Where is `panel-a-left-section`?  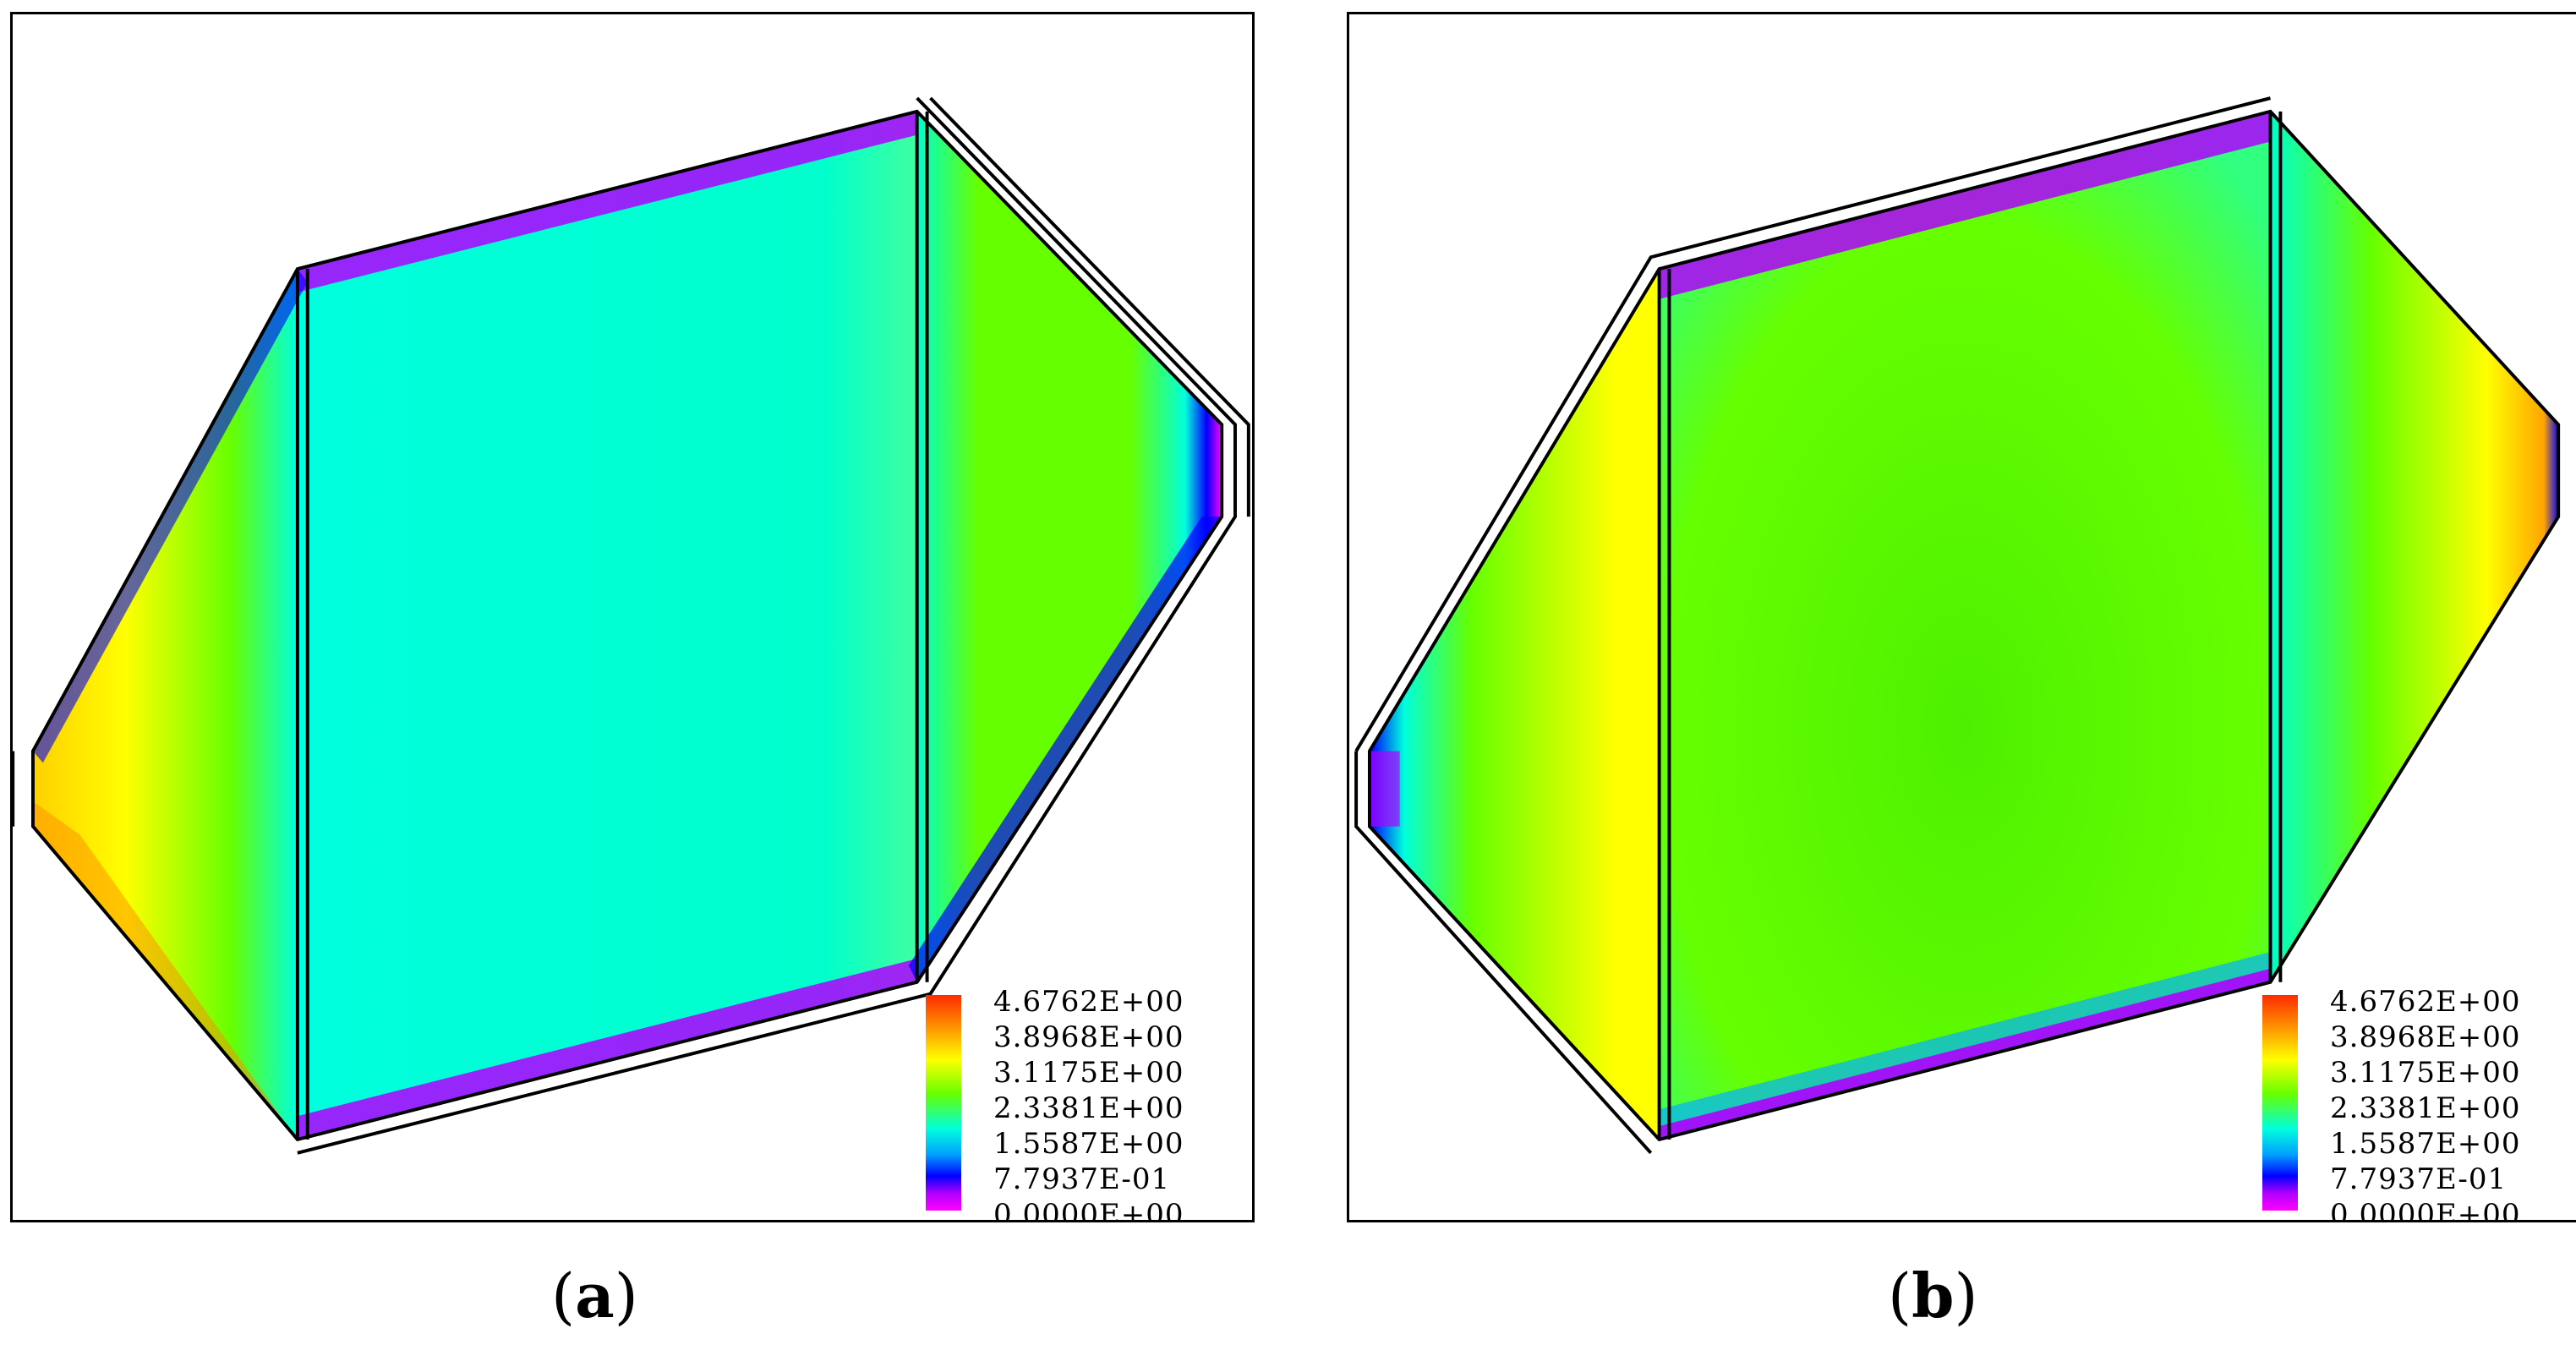
panel-a-left-section is located at coordinates (165, 705).